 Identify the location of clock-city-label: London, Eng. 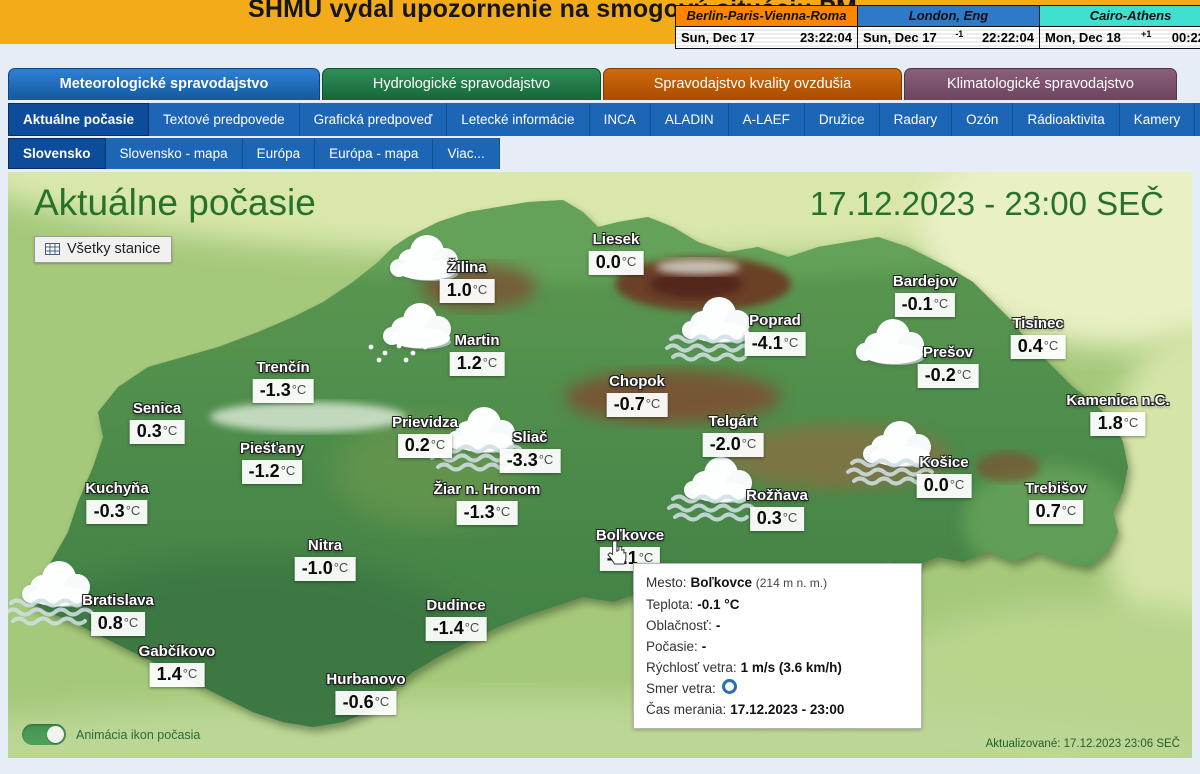
(948, 16).